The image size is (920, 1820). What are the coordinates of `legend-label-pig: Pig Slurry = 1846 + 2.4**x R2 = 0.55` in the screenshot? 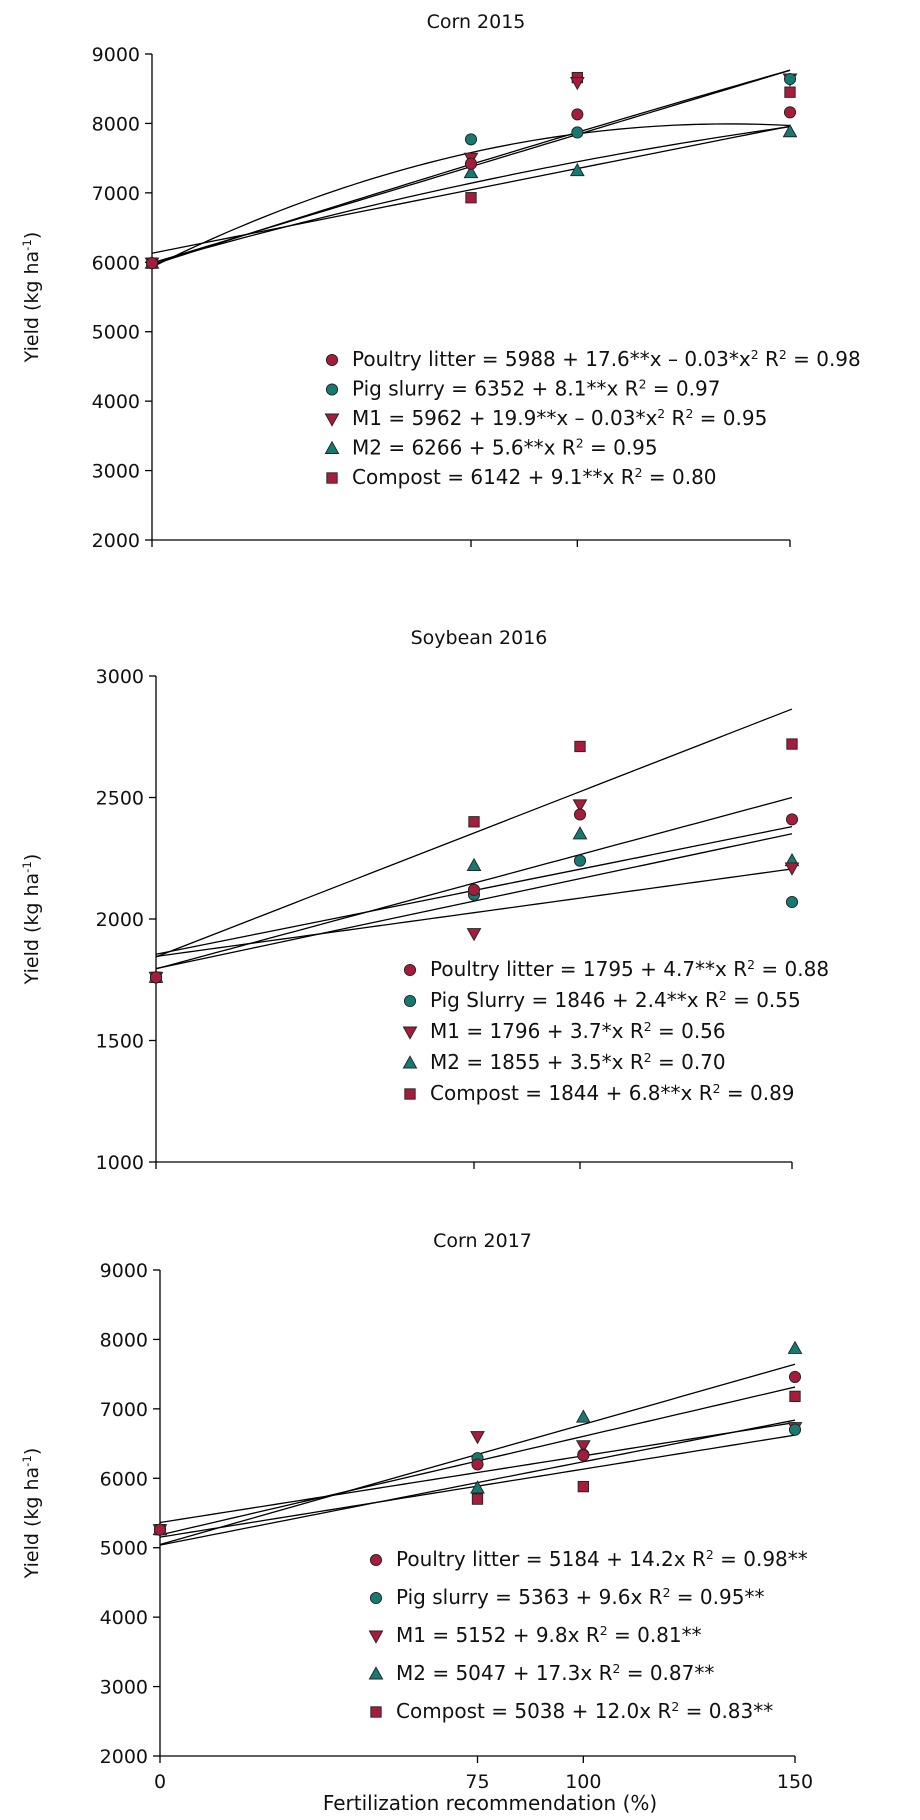 It's located at (615, 1000).